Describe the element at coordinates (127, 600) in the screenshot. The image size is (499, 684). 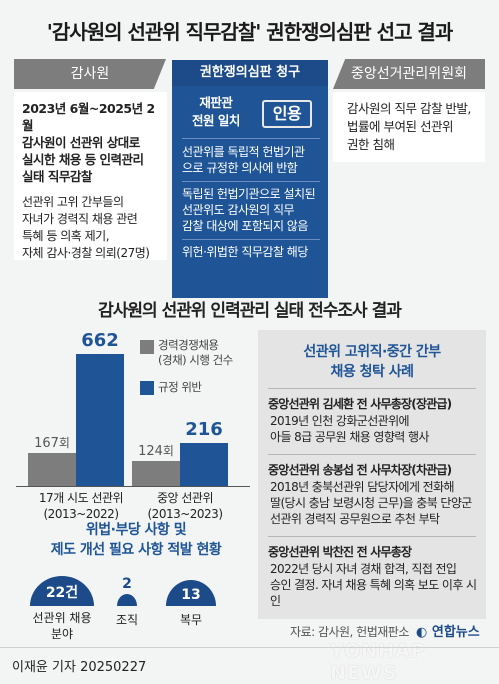
I see `finding-badge-org` at that location.